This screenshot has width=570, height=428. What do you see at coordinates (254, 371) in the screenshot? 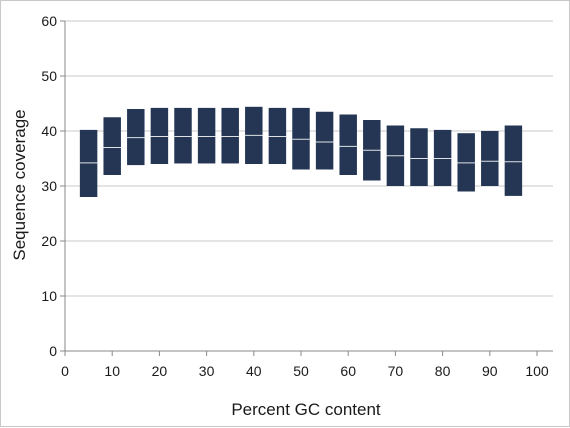
I see `x-tick-label: 40` at bounding box center [254, 371].